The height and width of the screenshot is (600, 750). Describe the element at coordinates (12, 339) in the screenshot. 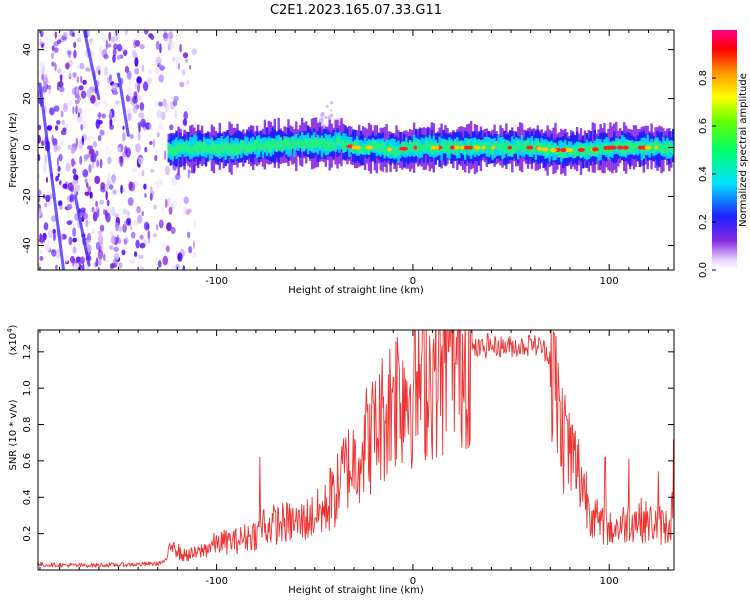

I see `snr-y-scale-factor: (x104)` at that location.